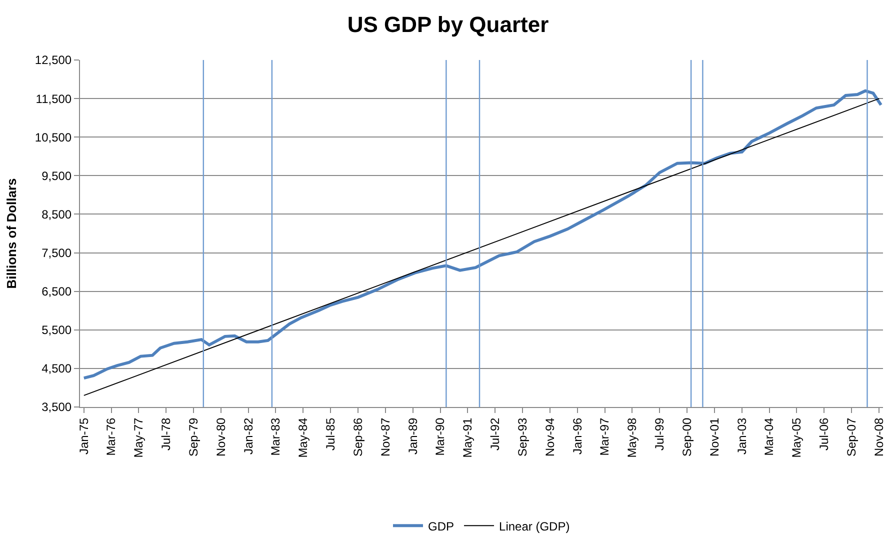  I want to click on y-tick-label: 4,500, so click(57, 369).